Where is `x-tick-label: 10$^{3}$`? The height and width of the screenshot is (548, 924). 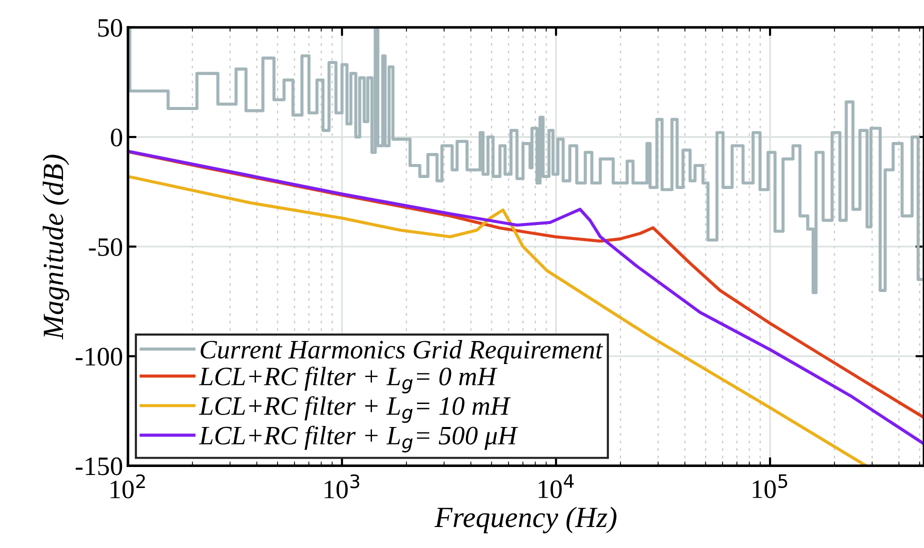 x-tick-label: 10$^{3}$ is located at coordinates (342, 486).